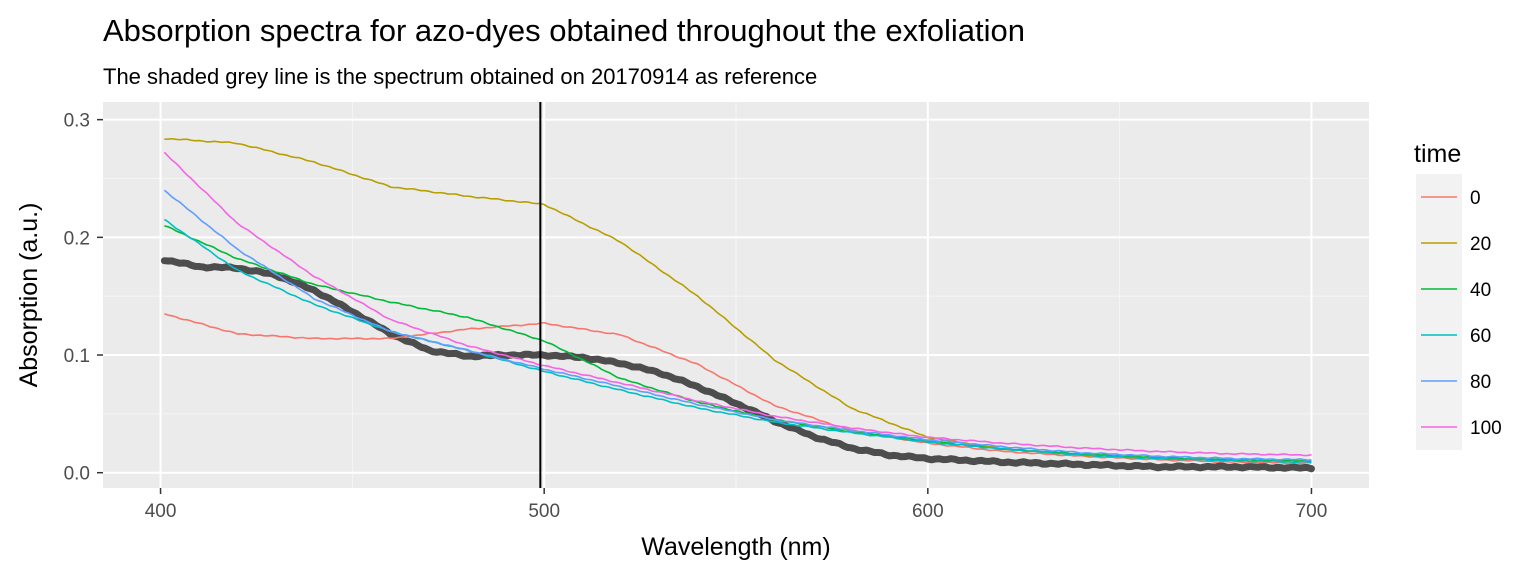 This screenshot has width=1536, height=576. I want to click on x-tick-label: 600, so click(928, 511).